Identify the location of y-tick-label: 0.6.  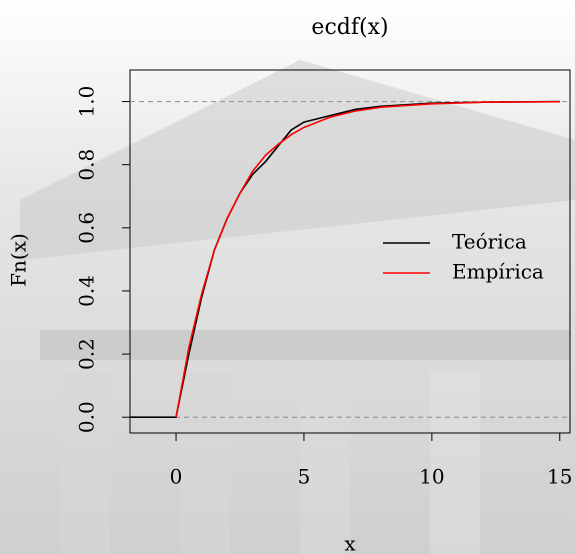
(87, 228).